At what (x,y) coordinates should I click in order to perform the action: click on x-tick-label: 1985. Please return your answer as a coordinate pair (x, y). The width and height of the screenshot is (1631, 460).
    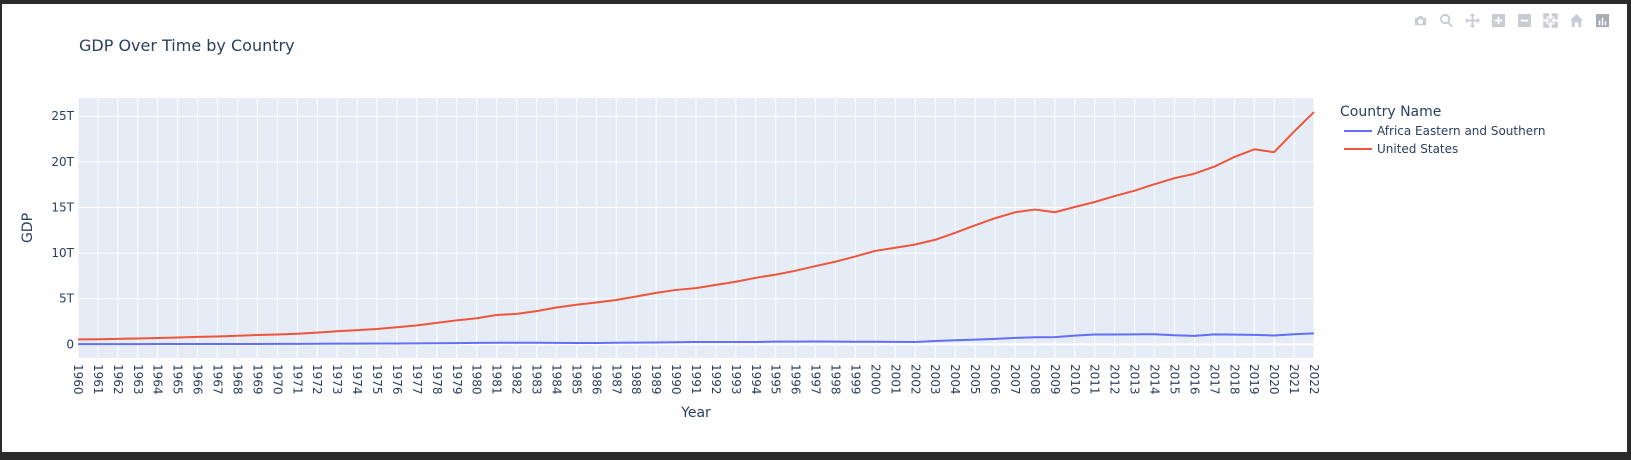
    Looking at the image, I should click on (576, 379).